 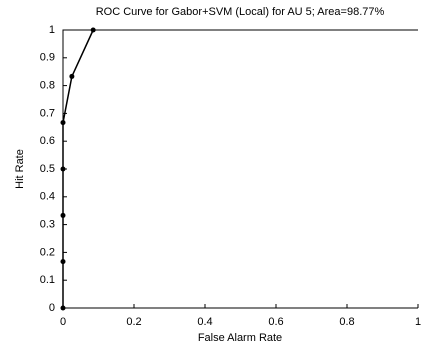 What do you see at coordinates (346, 322) in the screenshot?
I see `x-tick-label: 0.8` at bounding box center [346, 322].